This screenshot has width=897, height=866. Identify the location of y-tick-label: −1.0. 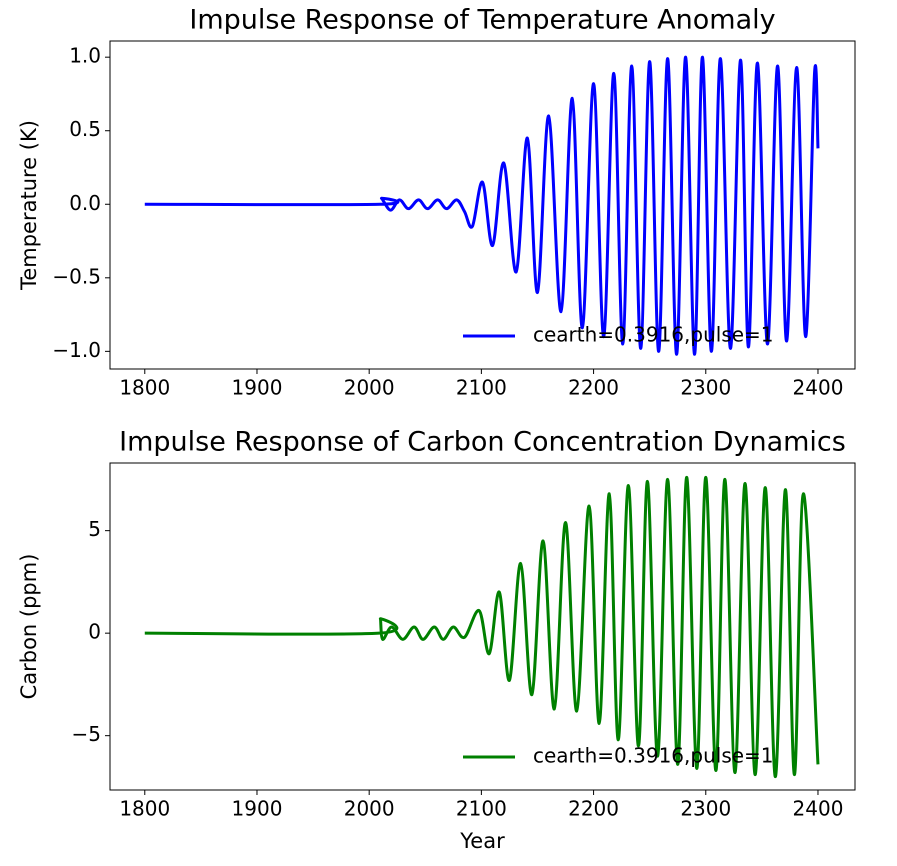
(76, 350).